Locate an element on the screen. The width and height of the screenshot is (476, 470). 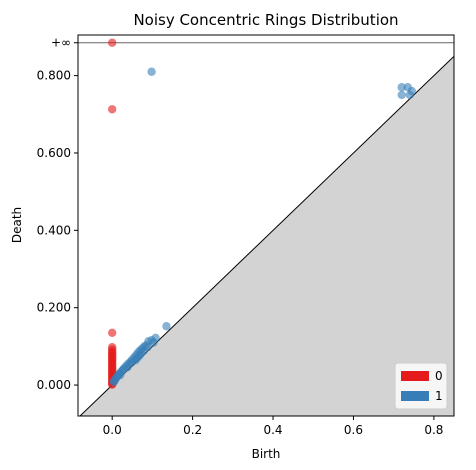
y-tick-label: 0.800 is located at coordinates (54, 76).